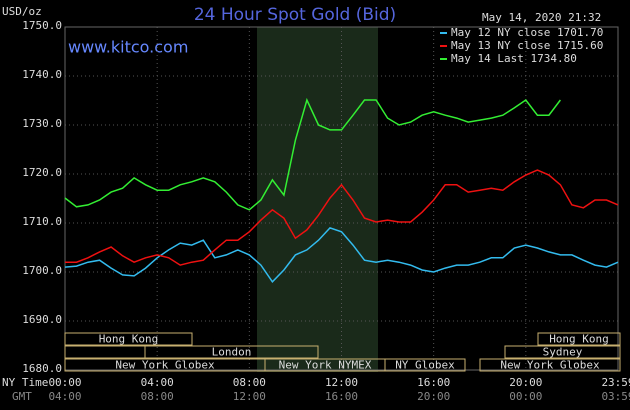 This screenshot has height=410, width=630. Describe the element at coordinates (22, 396) in the screenshot. I see `x-label-gmt: GMT` at that location.